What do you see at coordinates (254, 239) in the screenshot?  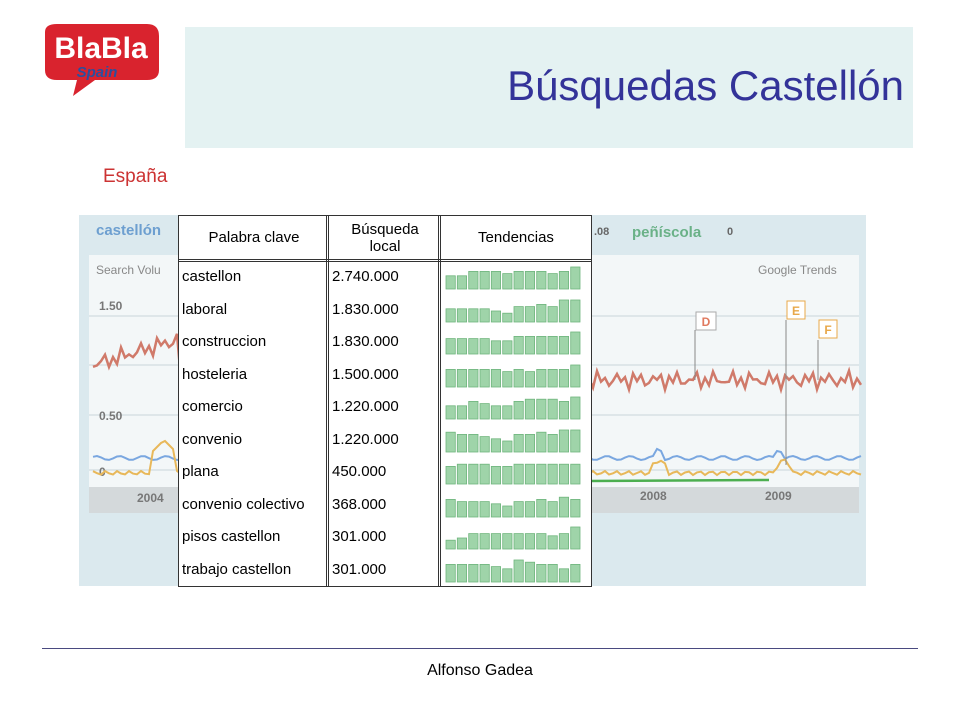 I see `column-header: Palabra clave` at bounding box center [254, 239].